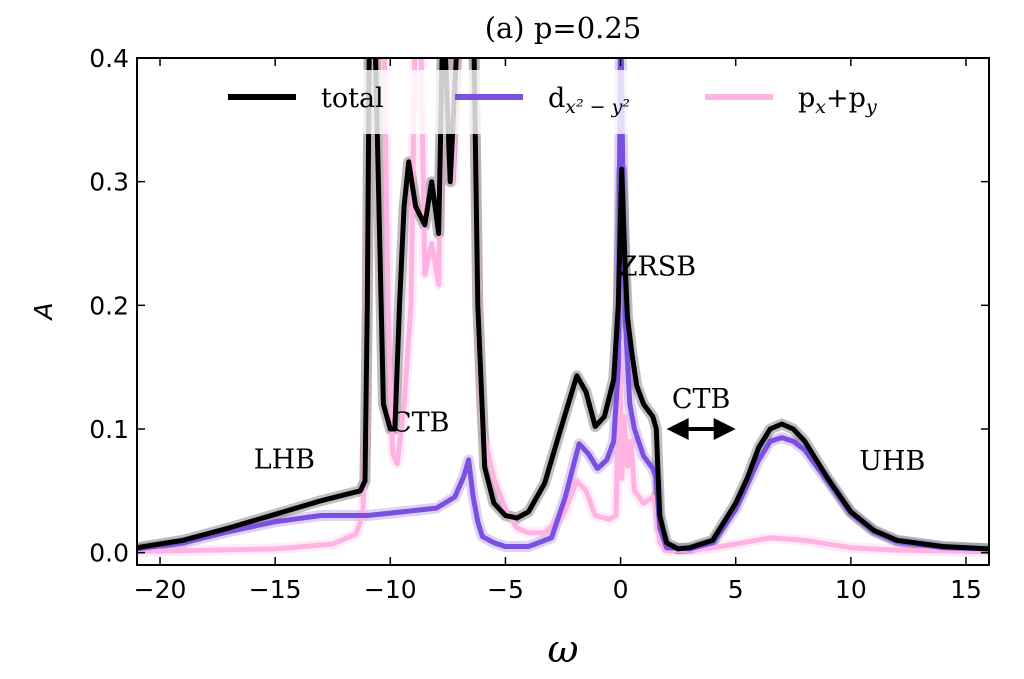 The width and height of the screenshot is (1024, 679). I want to click on x-tick-label: 10, so click(851, 589).